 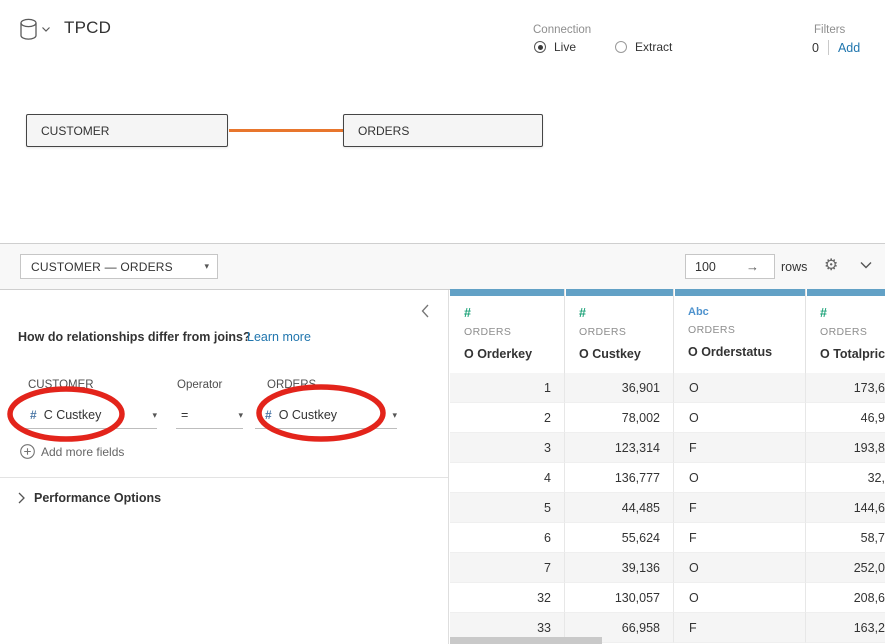 I want to click on table-row: 4 136,777 O 32,, so click(x=667, y=478).